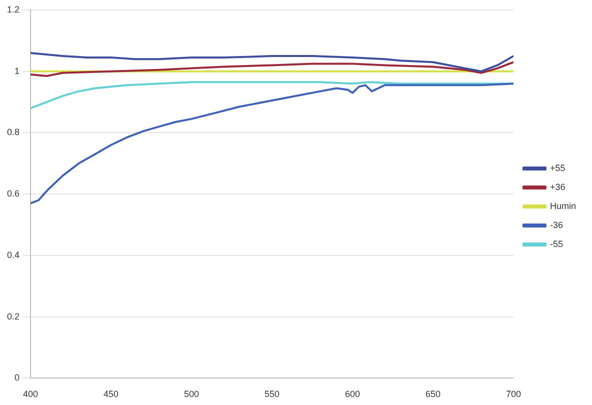 This screenshot has height=405, width=592. Describe the element at coordinates (433, 394) in the screenshot. I see `x-tick-label: 650` at that location.